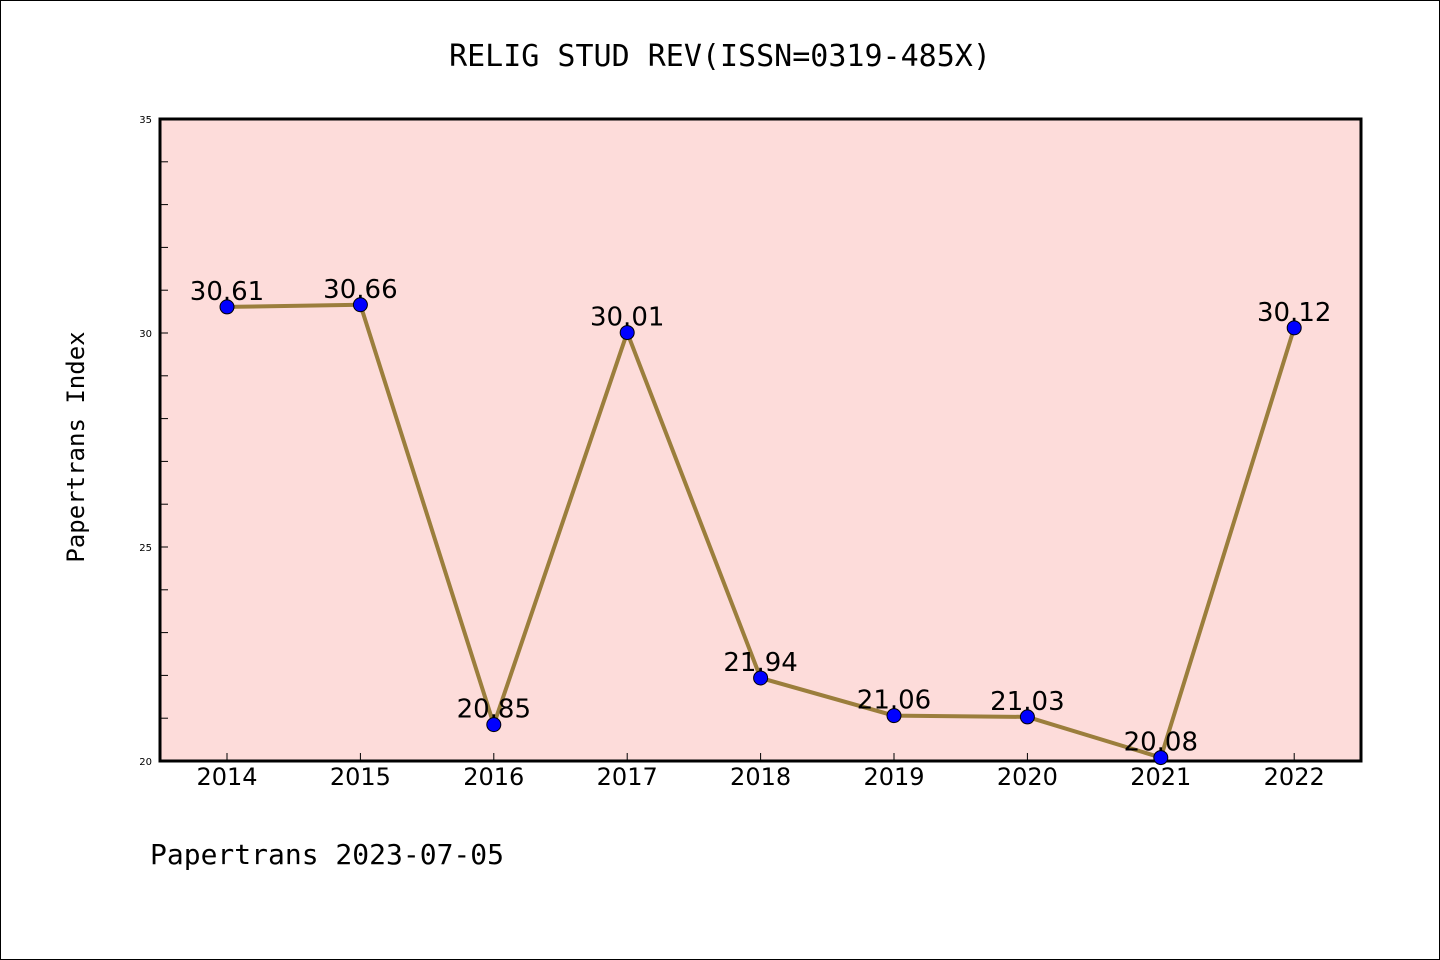 The width and height of the screenshot is (1440, 960). What do you see at coordinates (760, 777) in the screenshot?
I see `x-tick-label: 2018` at bounding box center [760, 777].